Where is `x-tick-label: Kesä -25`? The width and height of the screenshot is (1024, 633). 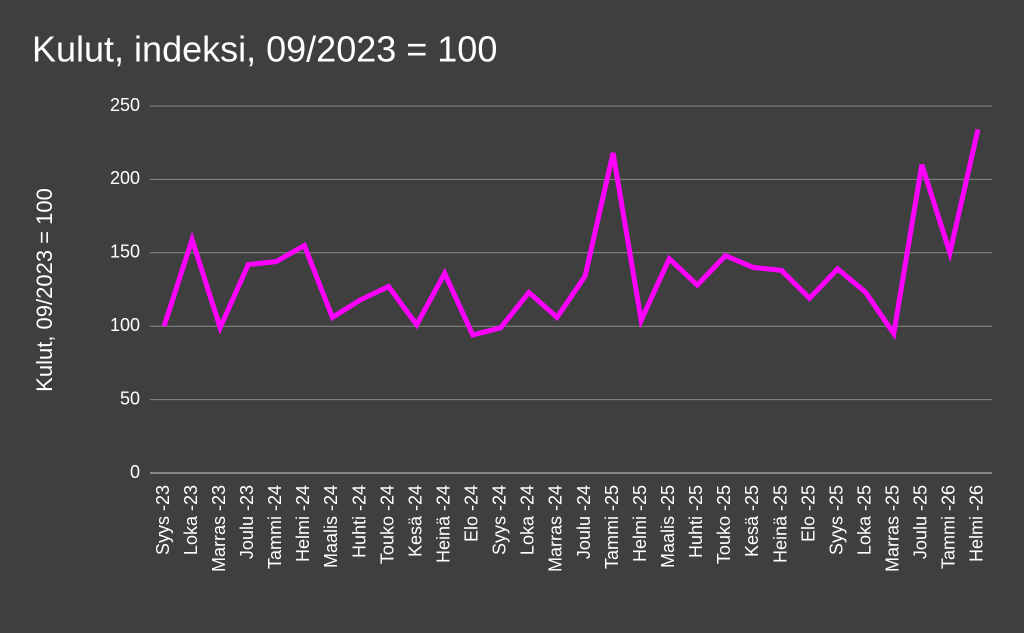 x-tick-label: Kesä -25 is located at coordinates (752, 521).